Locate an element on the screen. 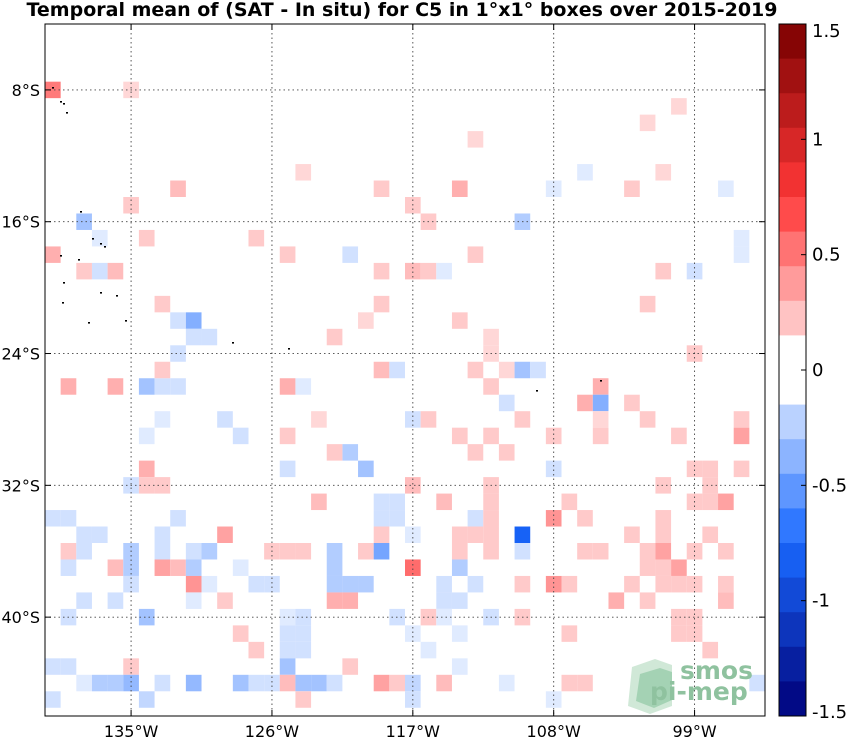 The image size is (849, 739). colorbar-tick-label: -1.5 is located at coordinates (829, 712).